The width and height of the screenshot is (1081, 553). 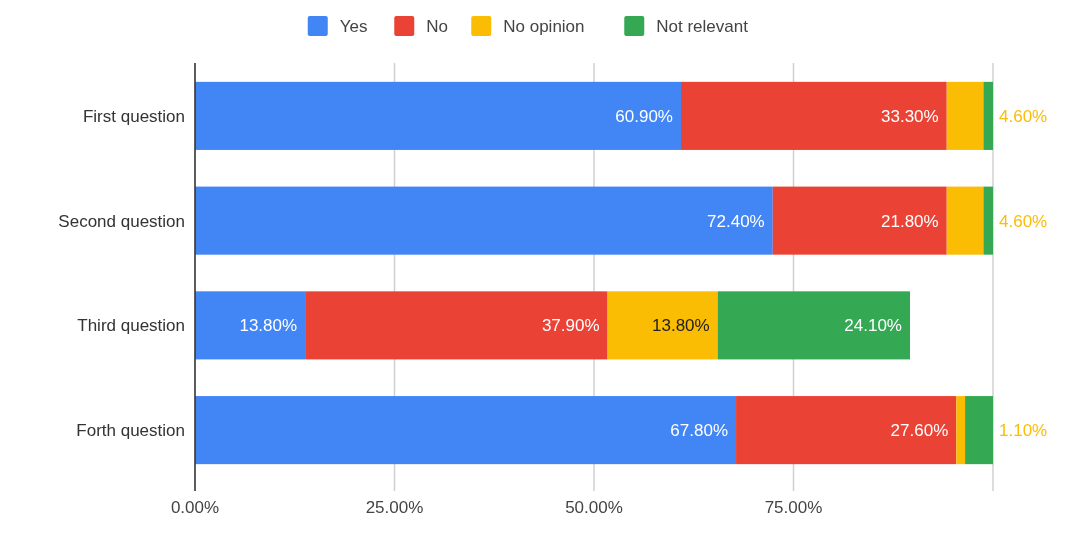 What do you see at coordinates (133, 116) in the screenshot?
I see `y-tick-label: First question` at bounding box center [133, 116].